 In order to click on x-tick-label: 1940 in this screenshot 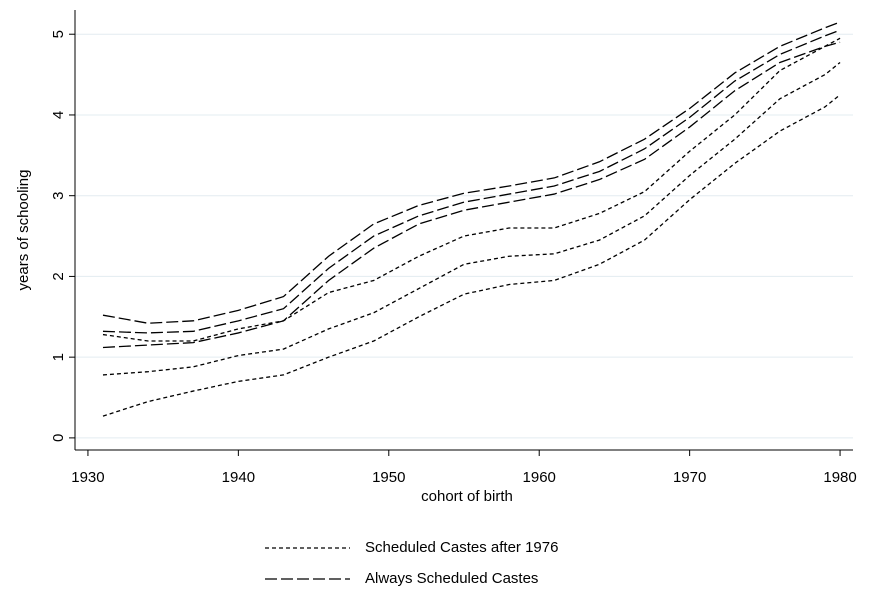, I will do `click(238, 477)`.